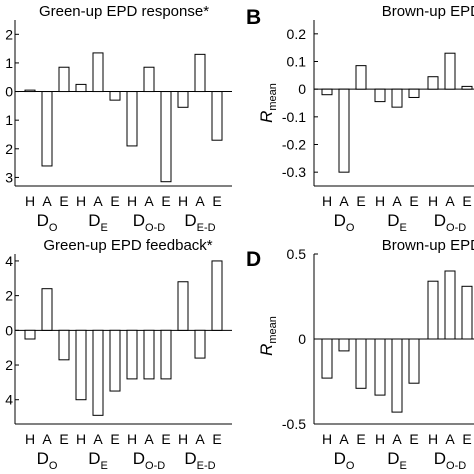 This screenshot has height=474, width=474. I want to click on y-tick-label: -0.3, so click(294, 172).